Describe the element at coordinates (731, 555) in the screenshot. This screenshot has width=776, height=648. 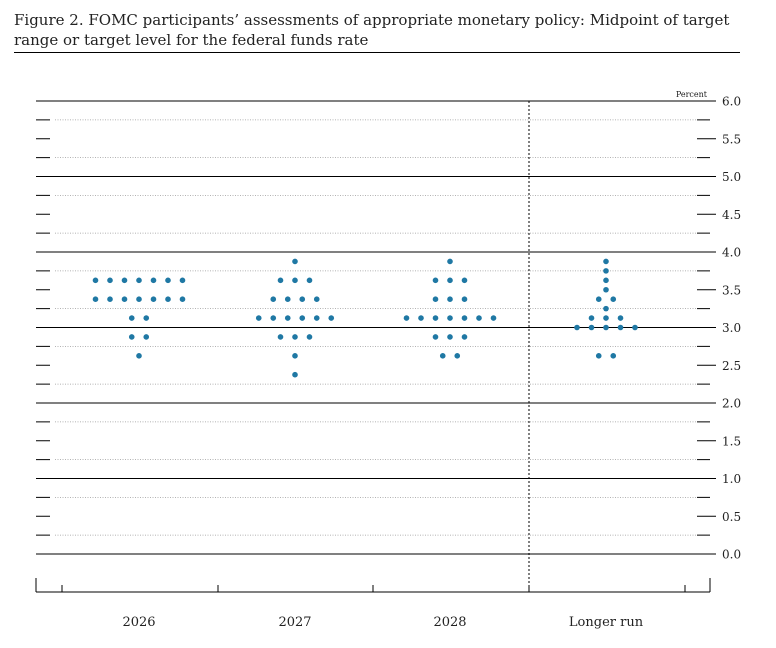
I see `y-tick-label: 0.0` at that location.